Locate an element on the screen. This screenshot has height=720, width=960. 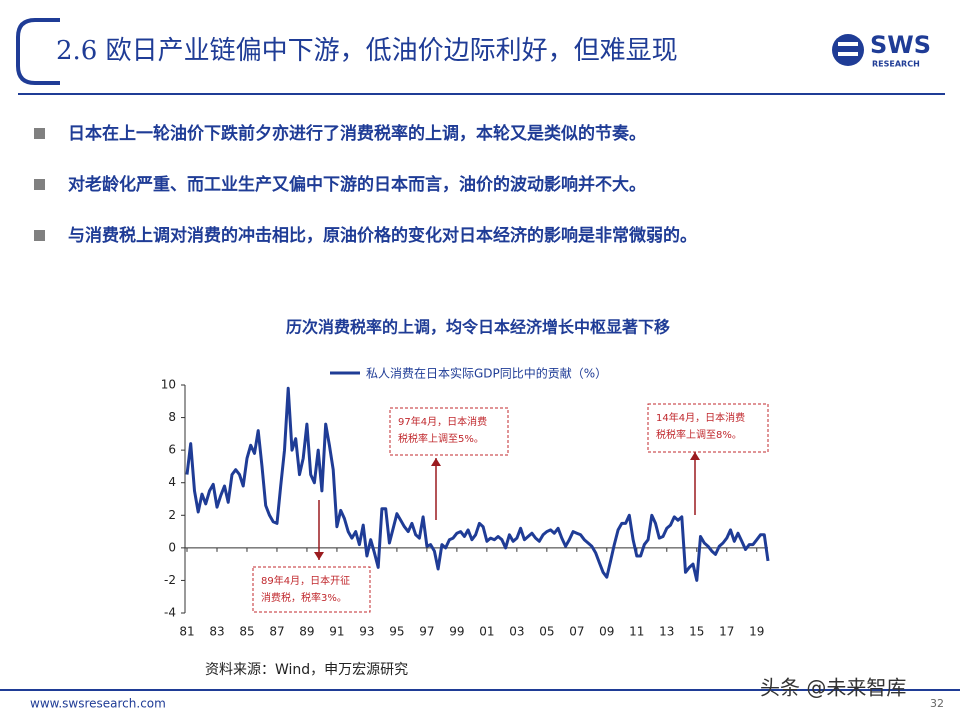
x-tick-label: 05 is located at coordinates (546, 632).